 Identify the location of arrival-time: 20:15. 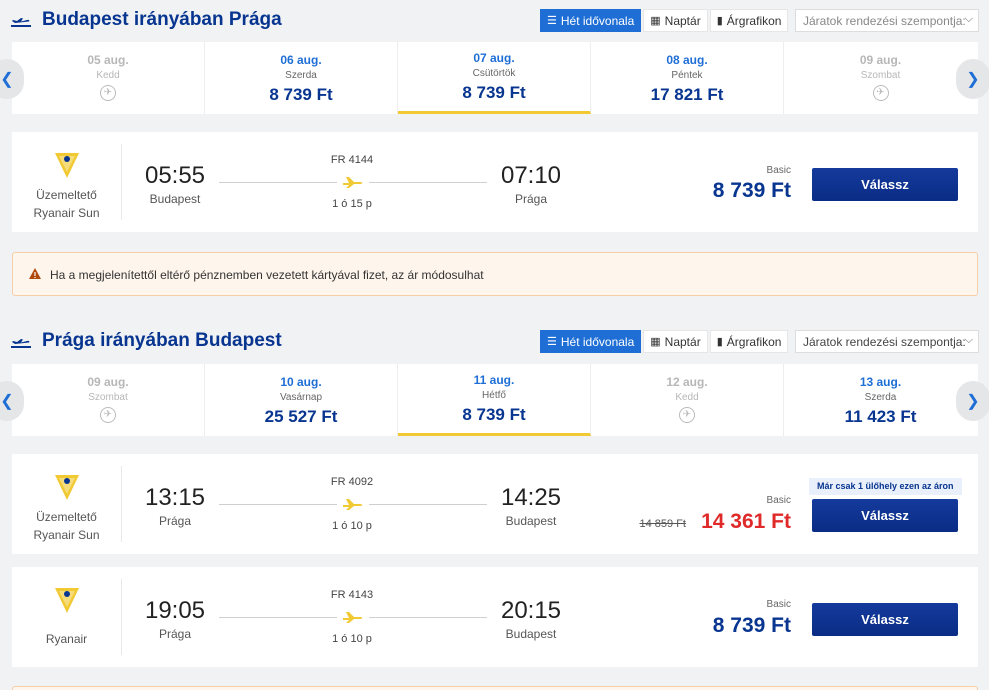
(531, 610).